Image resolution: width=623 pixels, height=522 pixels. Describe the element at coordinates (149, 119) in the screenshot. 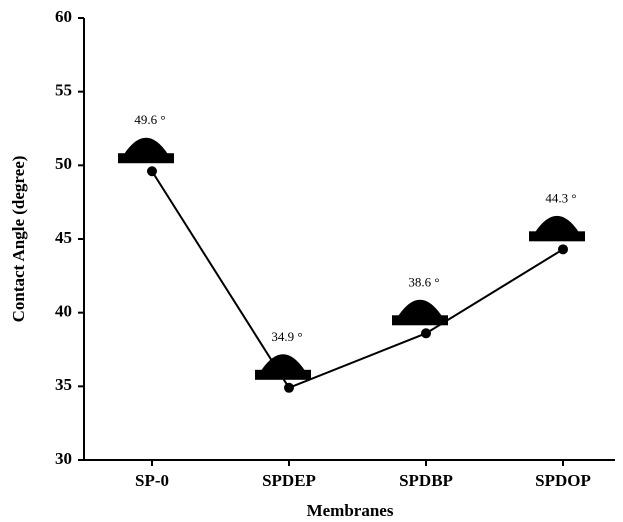

I see `value-label: 49.6 °` at that location.